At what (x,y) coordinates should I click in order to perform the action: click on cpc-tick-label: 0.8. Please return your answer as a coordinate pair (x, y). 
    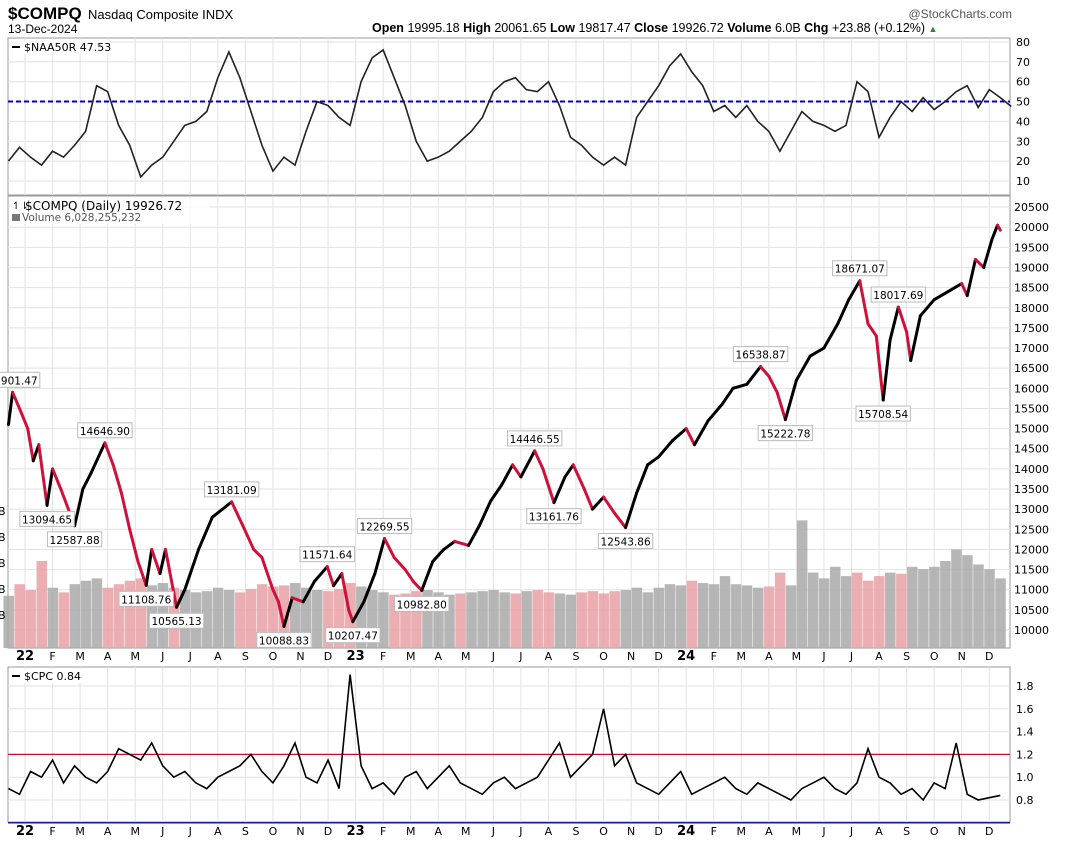
    Looking at the image, I should click on (1025, 800).